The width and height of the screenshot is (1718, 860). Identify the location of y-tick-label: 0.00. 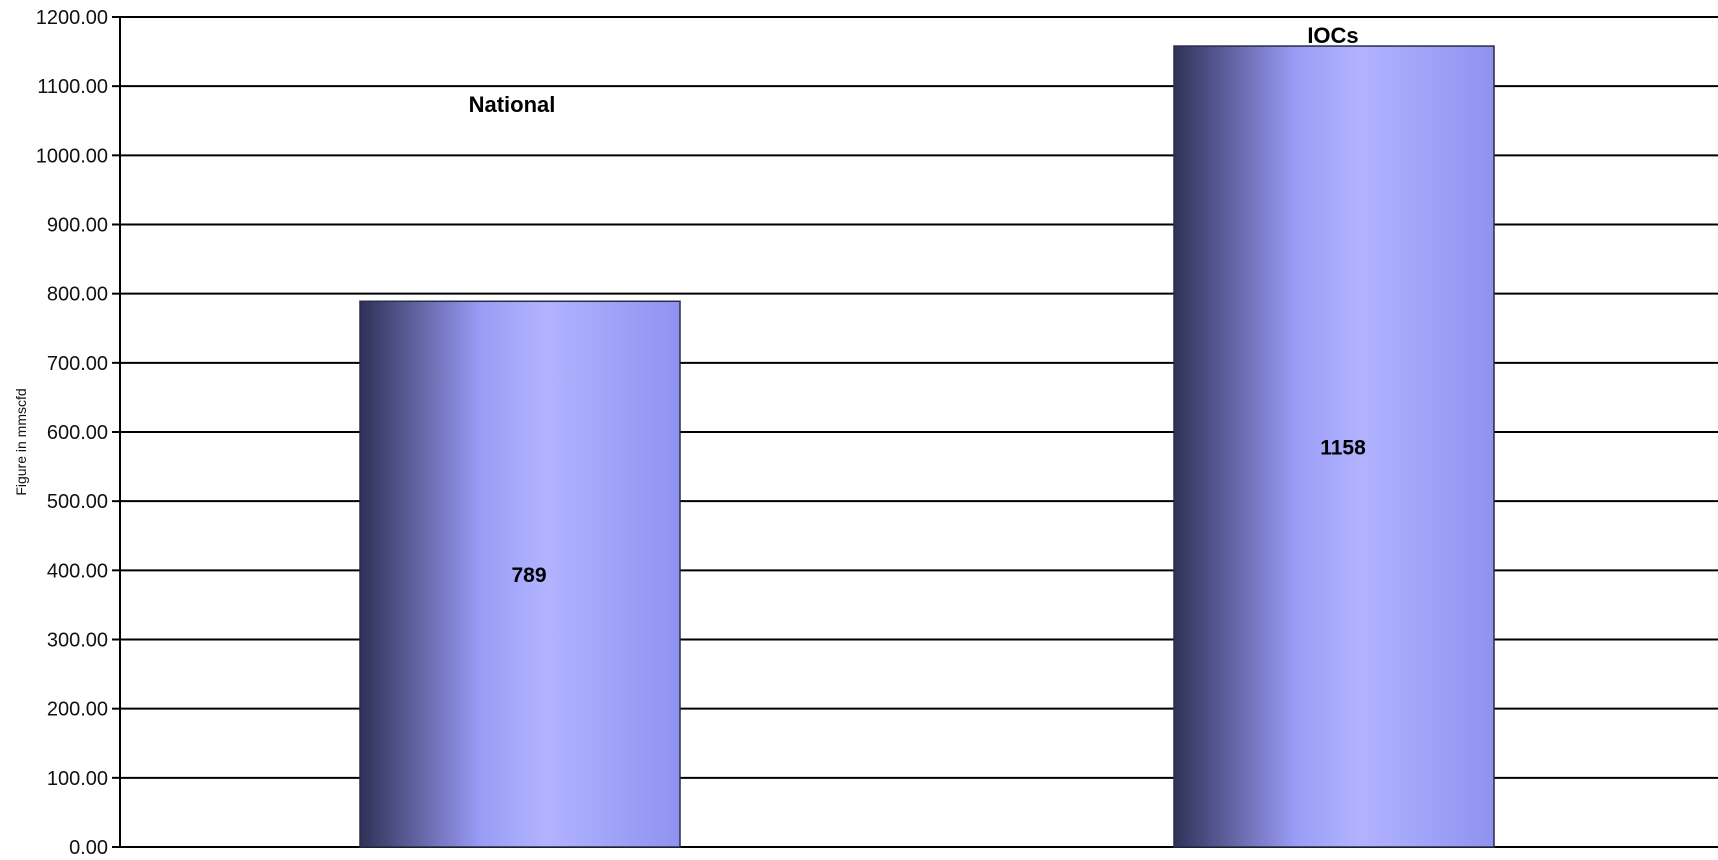
(88, 848).